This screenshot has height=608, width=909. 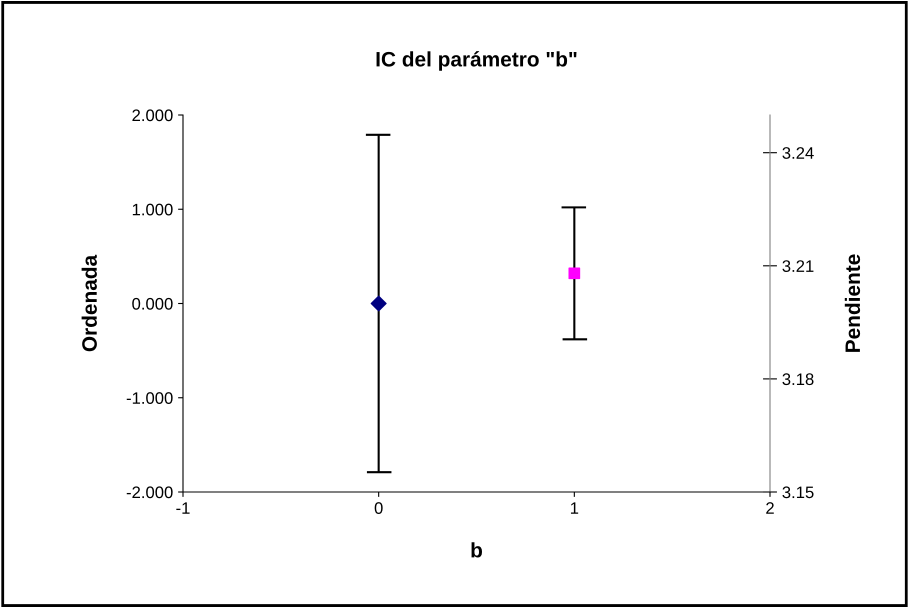 What do you see at coordinates (476, 61) in the screenshot?
I see `chart-title: IC del parámetro "b"` at bounding box center [476, 61].